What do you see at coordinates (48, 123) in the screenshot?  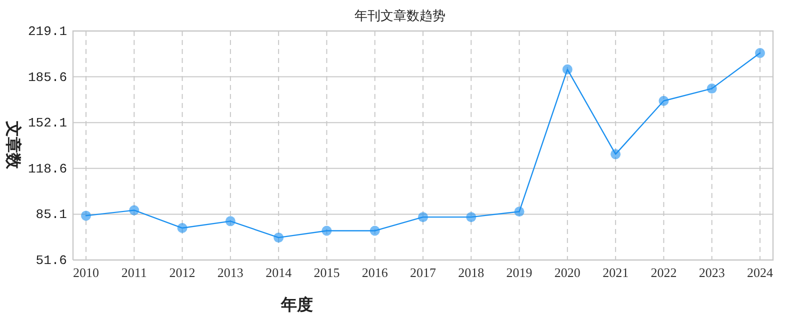 I see `y-tick-label: 152.1` at bounding box center [48, 123].